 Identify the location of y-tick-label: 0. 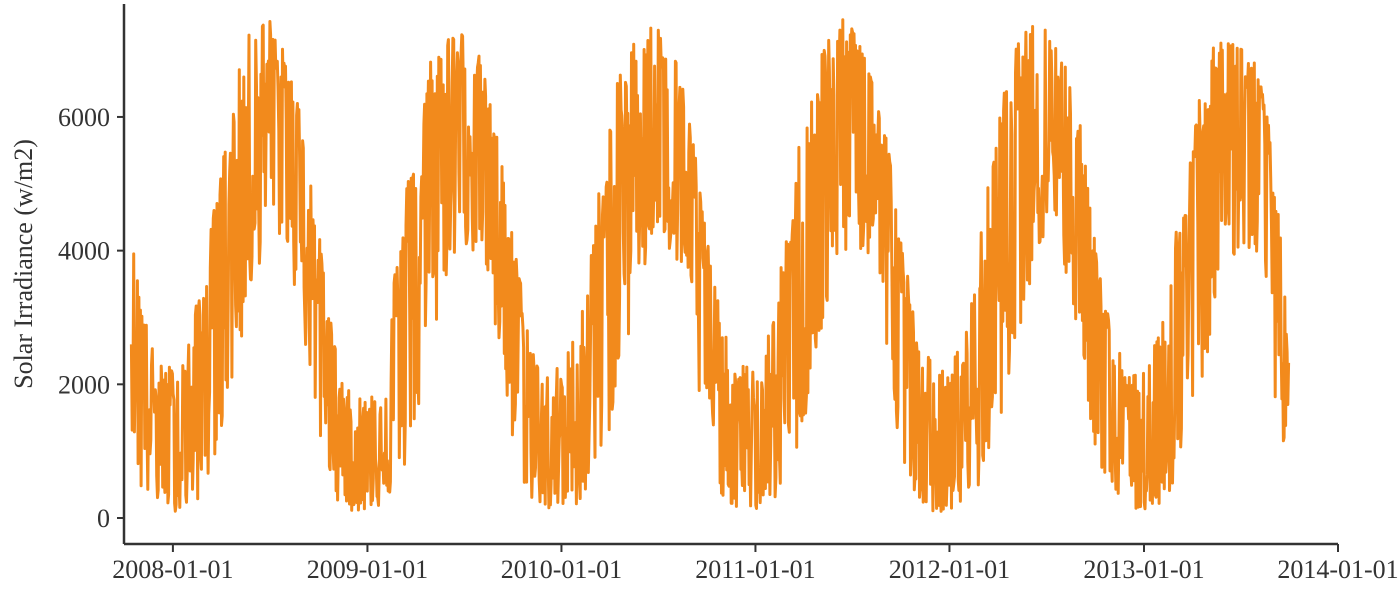
(103, 518).